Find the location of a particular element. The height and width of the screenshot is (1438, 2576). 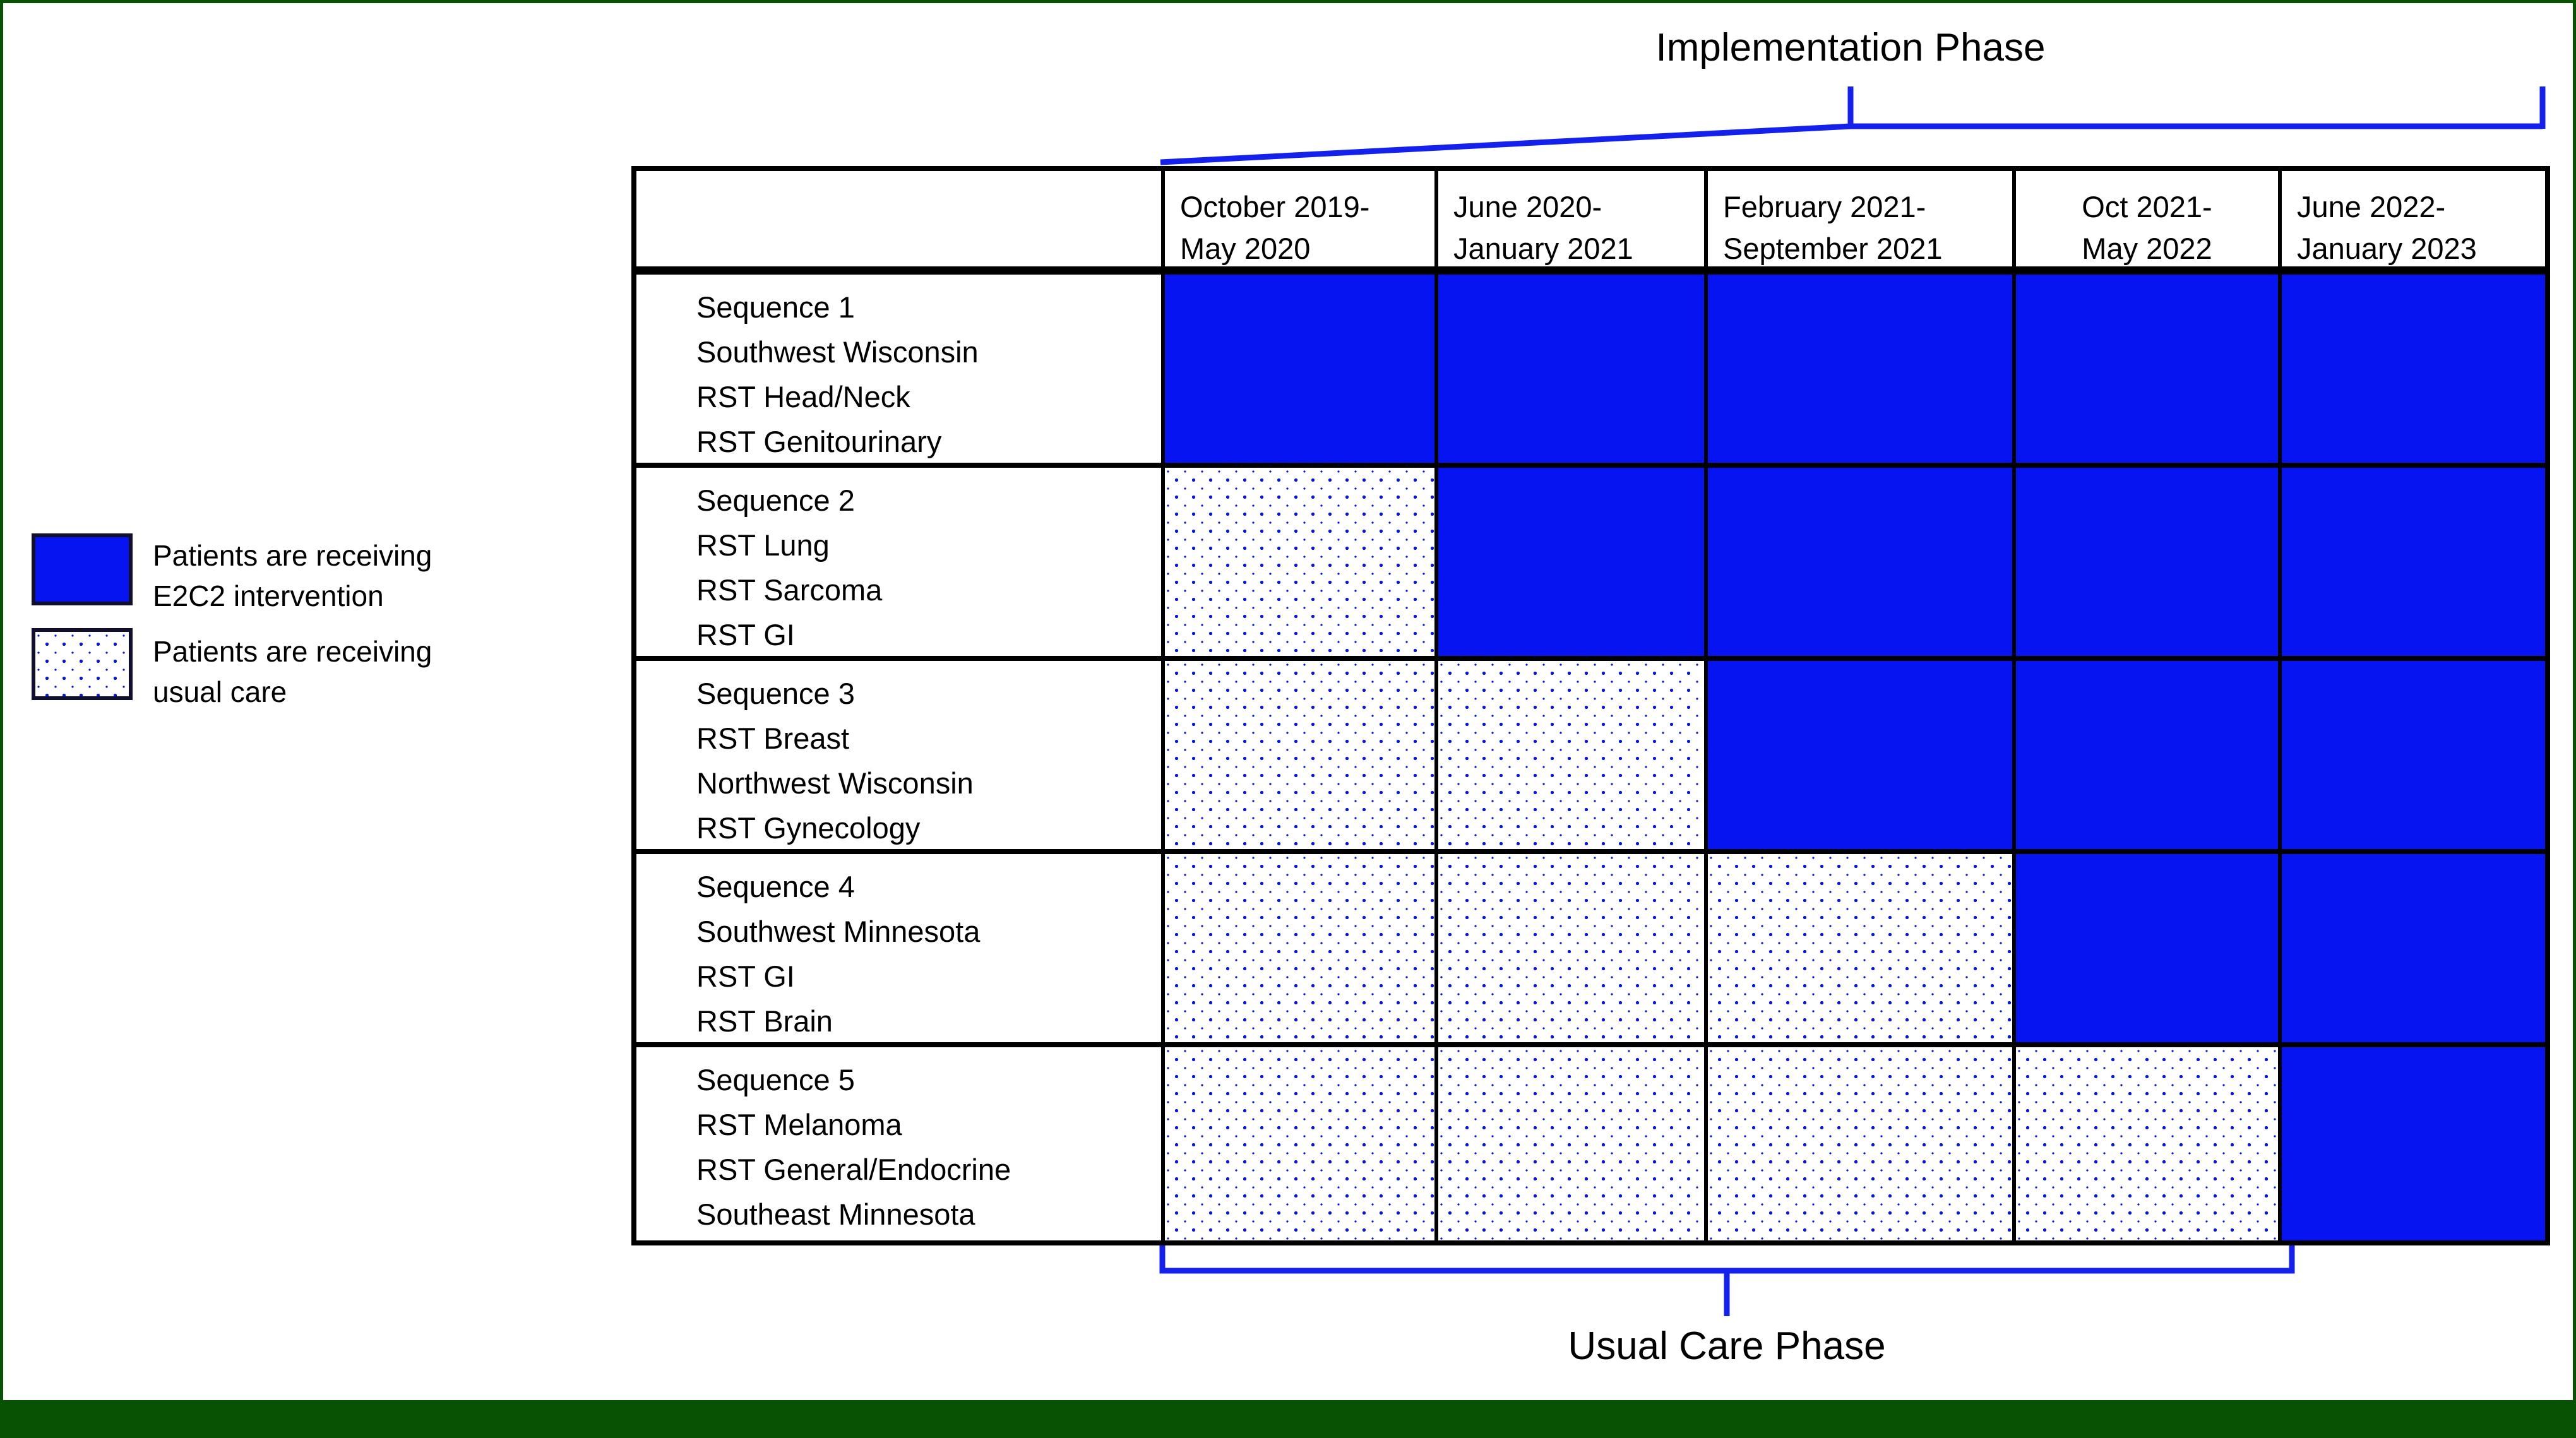

period-header-4: Oct 2021- May 2022 is located at coordinates (2149, 223).